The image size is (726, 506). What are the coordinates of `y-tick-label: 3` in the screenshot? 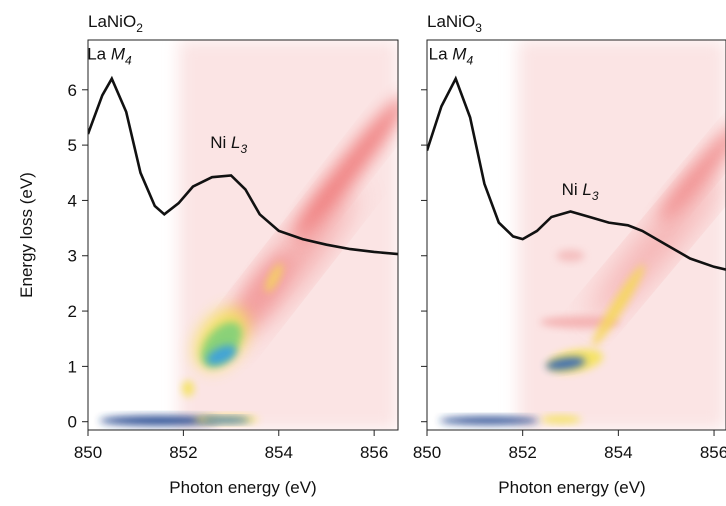 It's located at (72, 256).